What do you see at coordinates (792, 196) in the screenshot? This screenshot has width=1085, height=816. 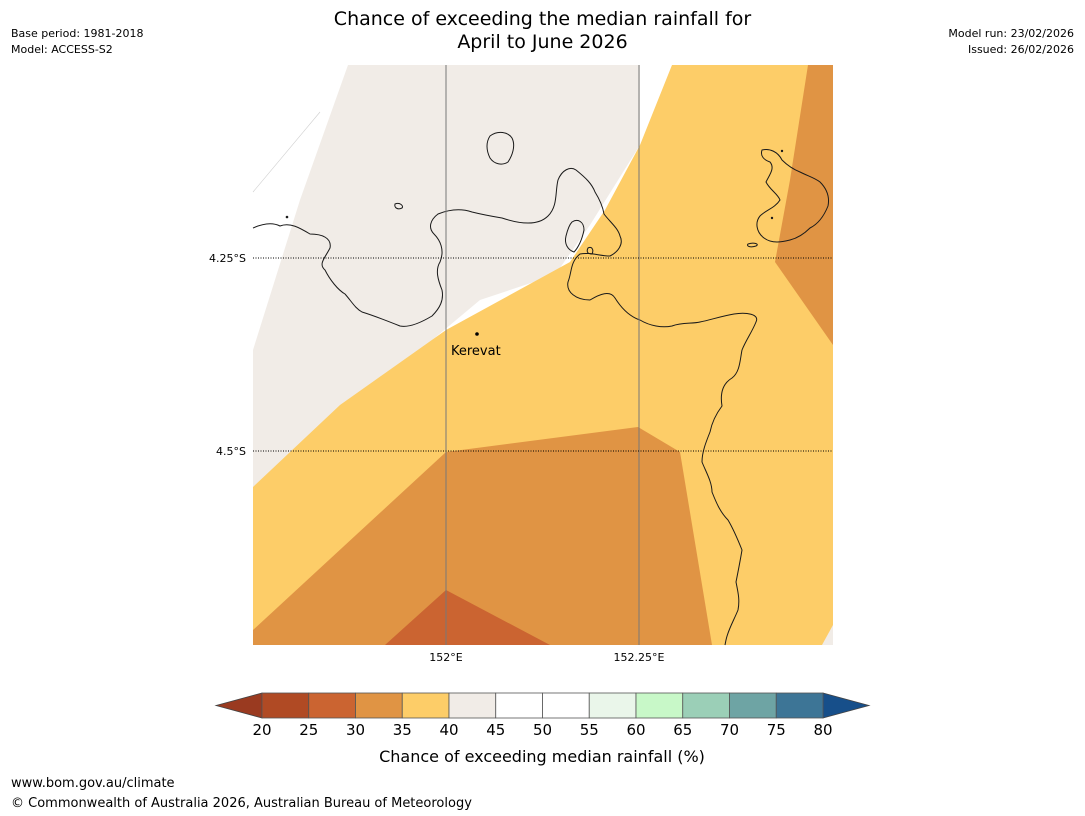 I see `coastline-duke-of-york-islands` at bounding box center [792, 196].